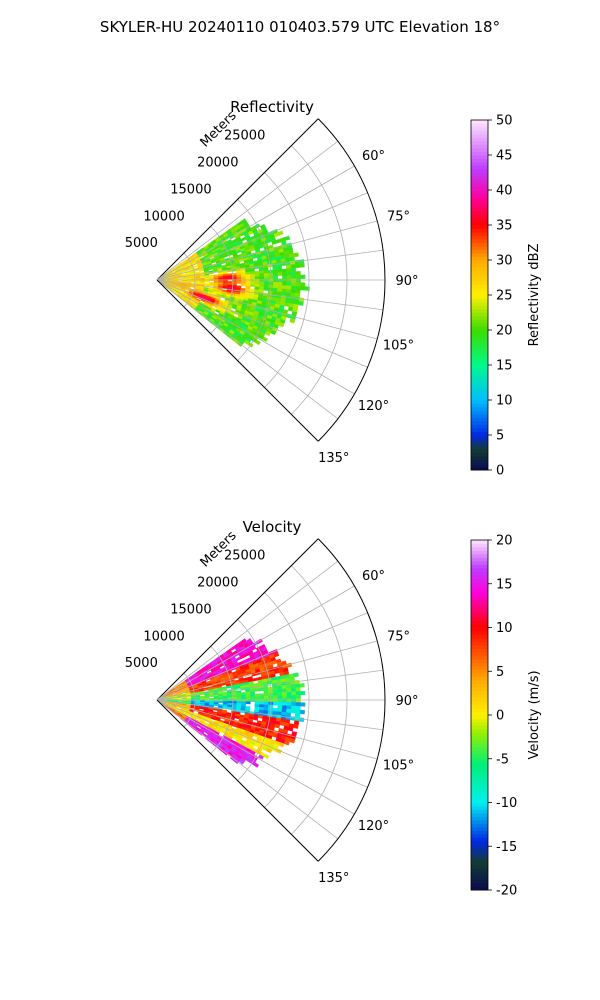  What do you see at coordinates (534, 714) in the screenshot?
I see `velocity-colorbar-label: Velocity (m/s)` at bounding box center [534, 714].